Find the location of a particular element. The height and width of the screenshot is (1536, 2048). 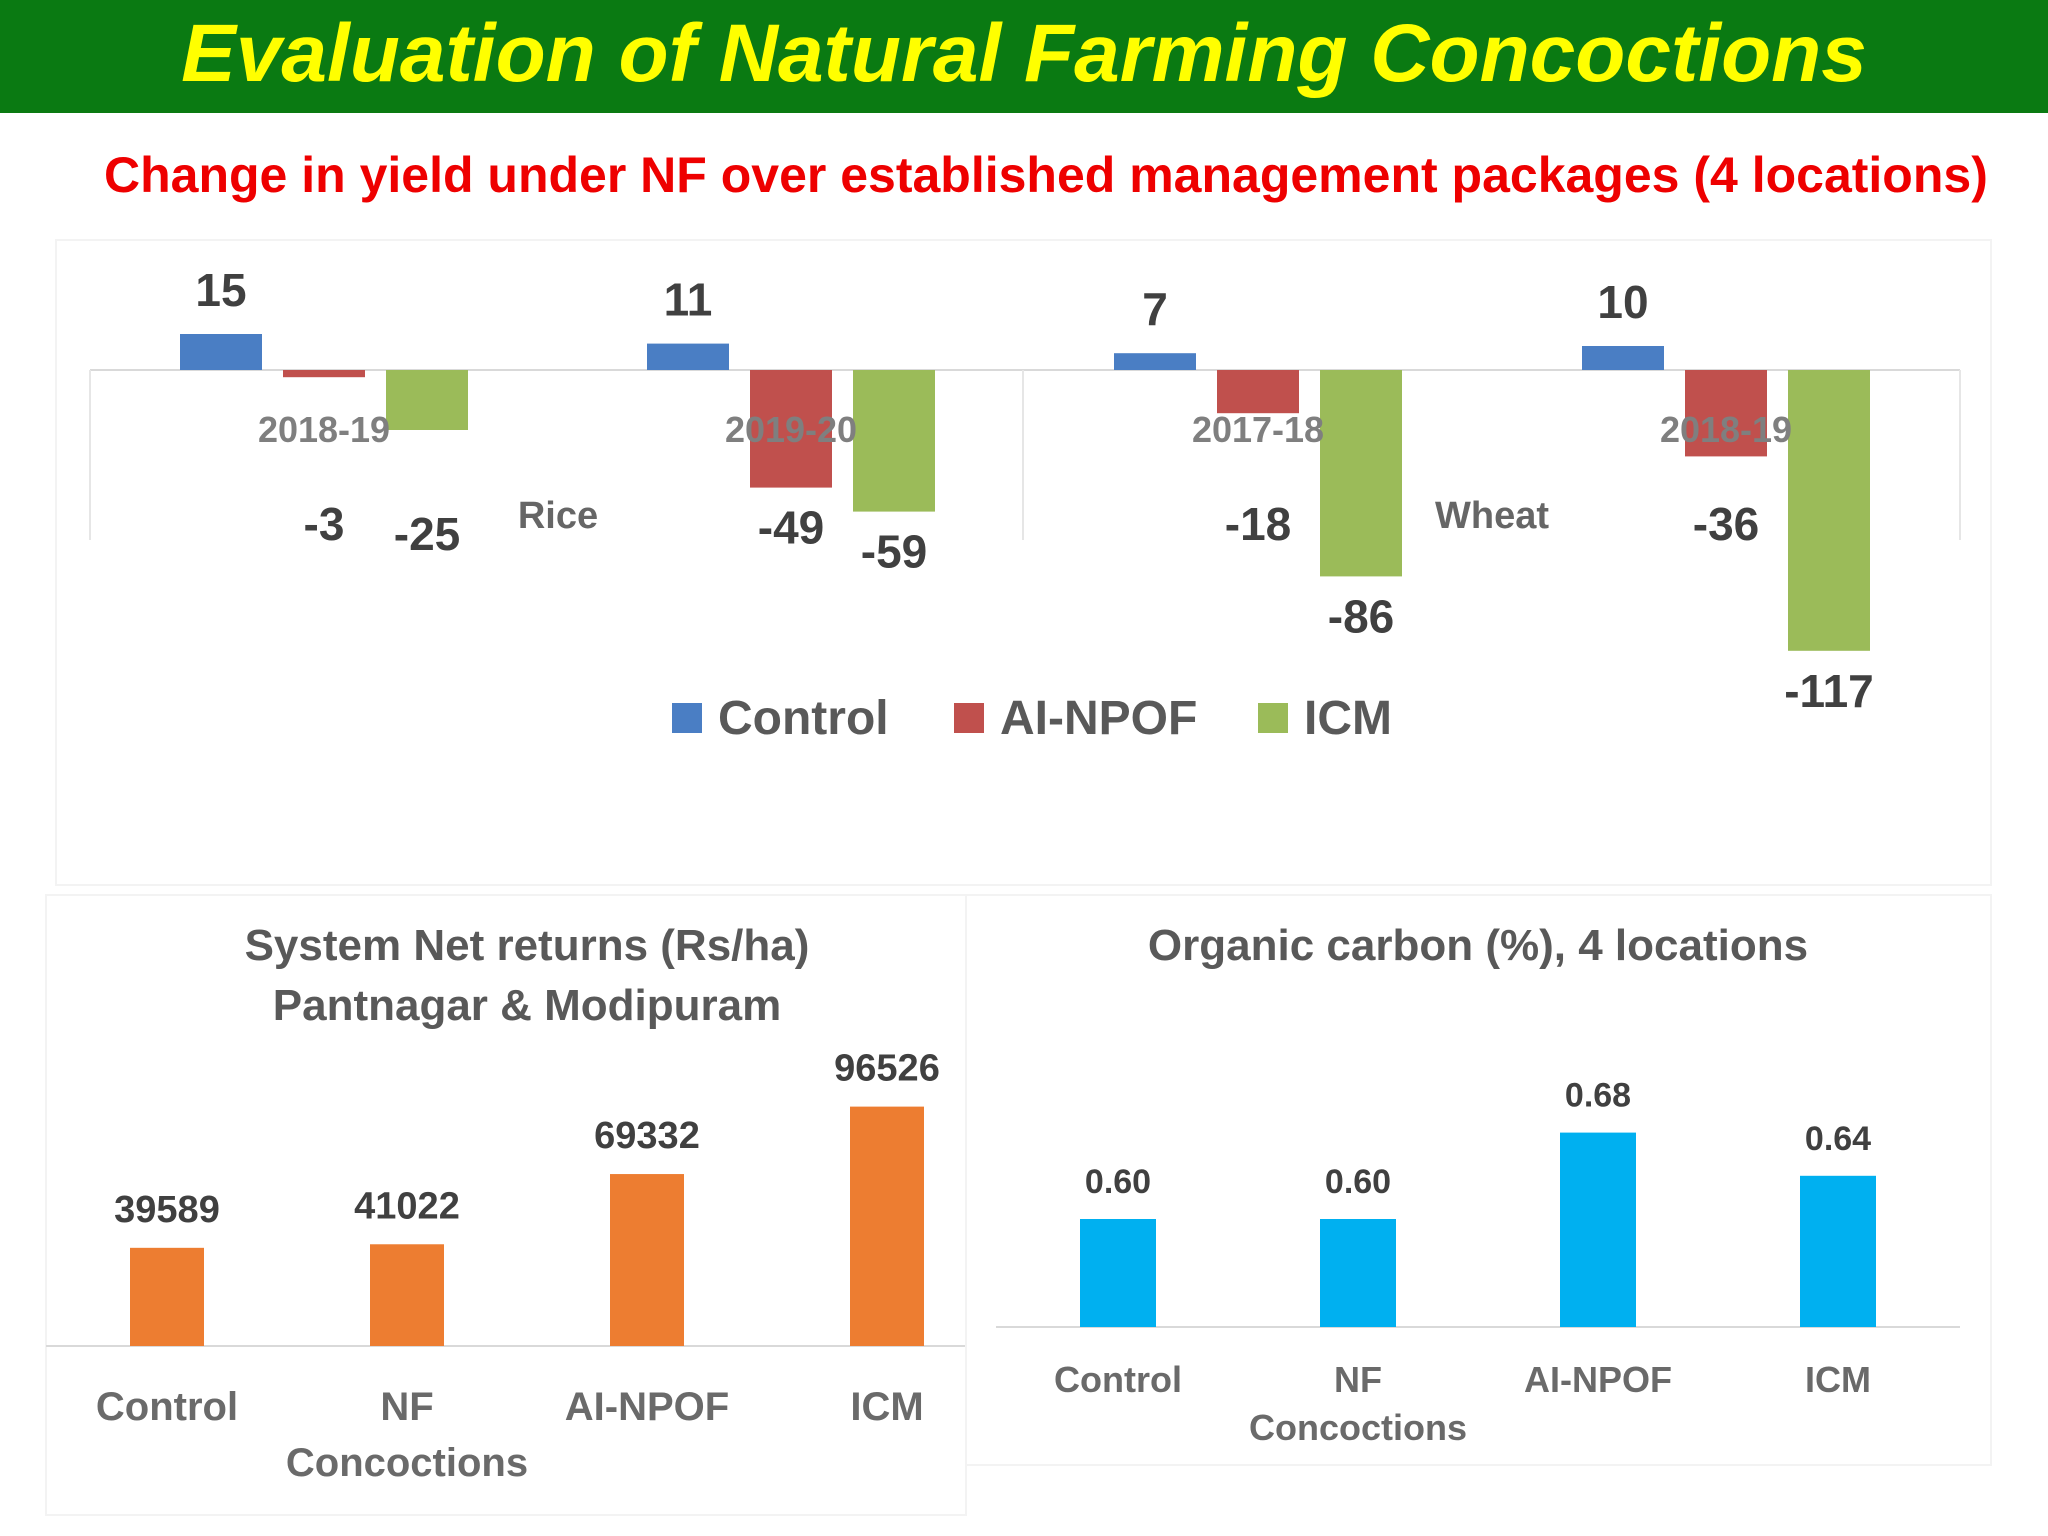

legend-swatch-control is located at coordinates (687, 718).